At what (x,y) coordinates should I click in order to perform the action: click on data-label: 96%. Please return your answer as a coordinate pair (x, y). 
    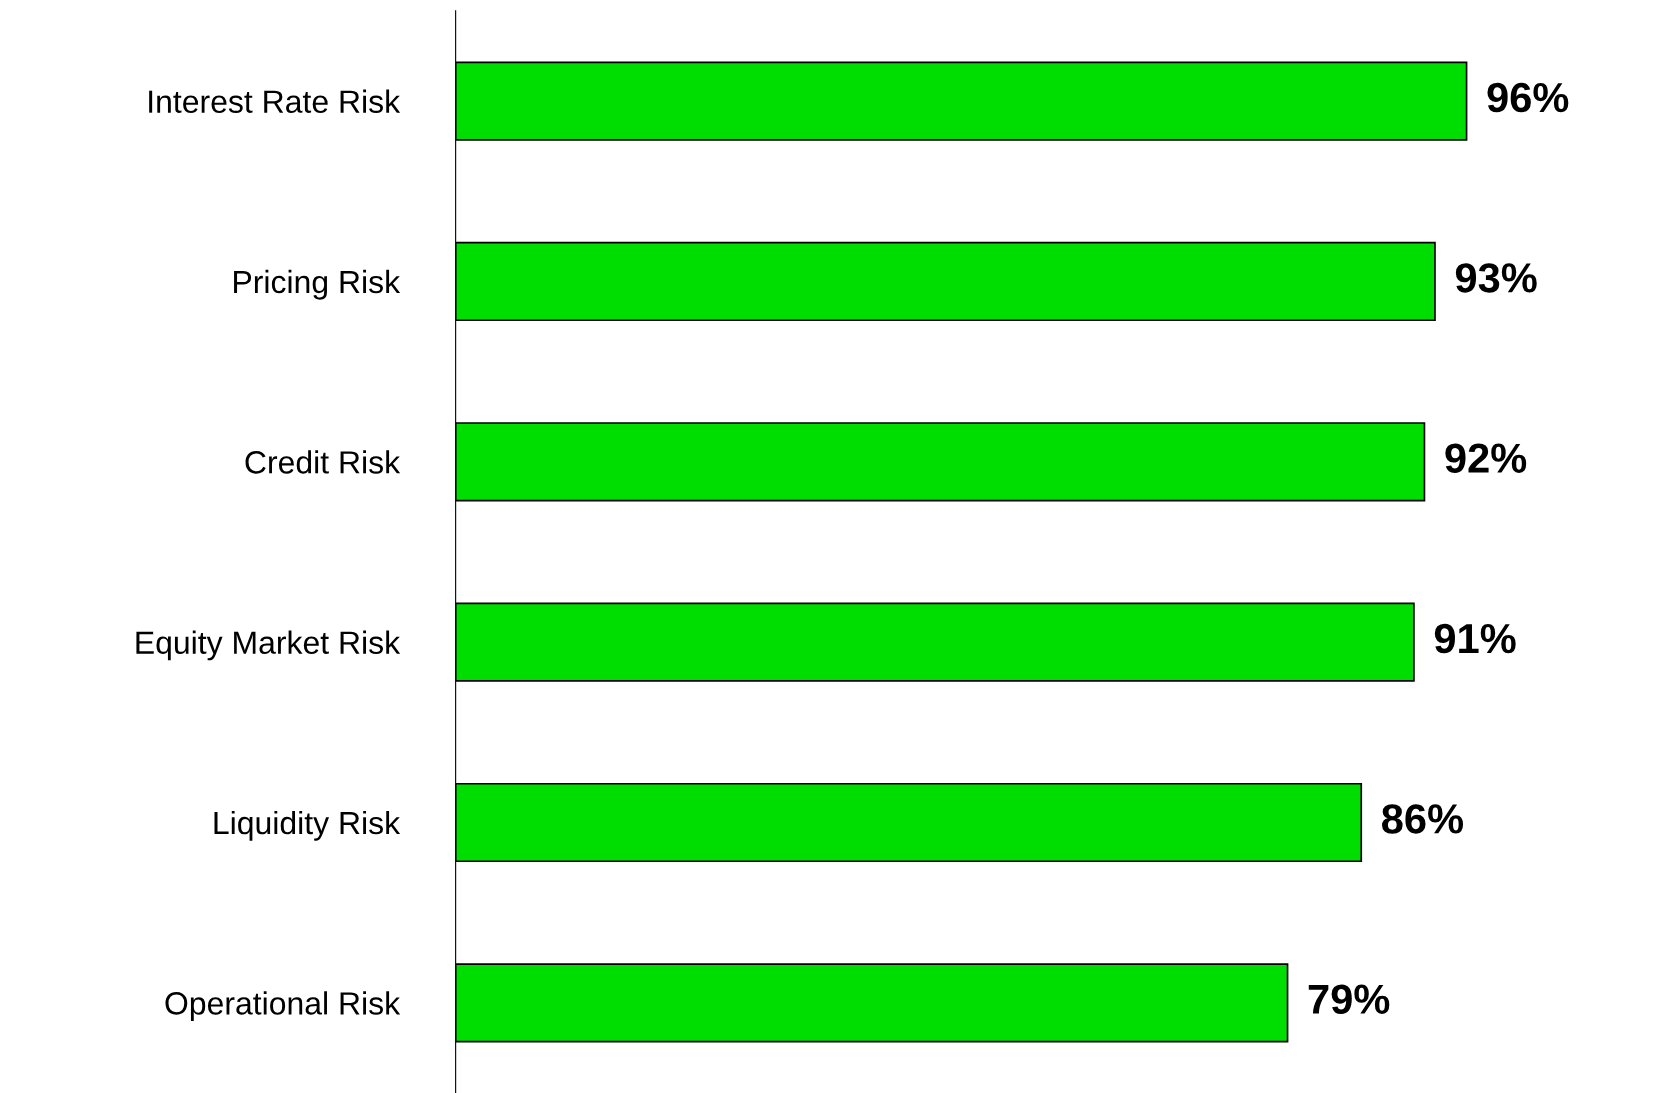
    Looking at the image, I should click on (1528, 97).